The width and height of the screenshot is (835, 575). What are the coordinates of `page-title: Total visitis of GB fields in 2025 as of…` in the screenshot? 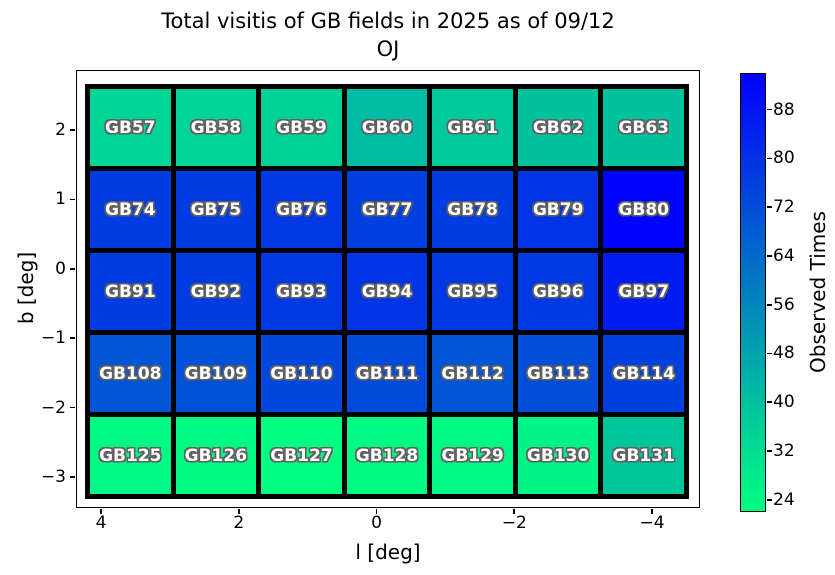 It's located at (388, 21).